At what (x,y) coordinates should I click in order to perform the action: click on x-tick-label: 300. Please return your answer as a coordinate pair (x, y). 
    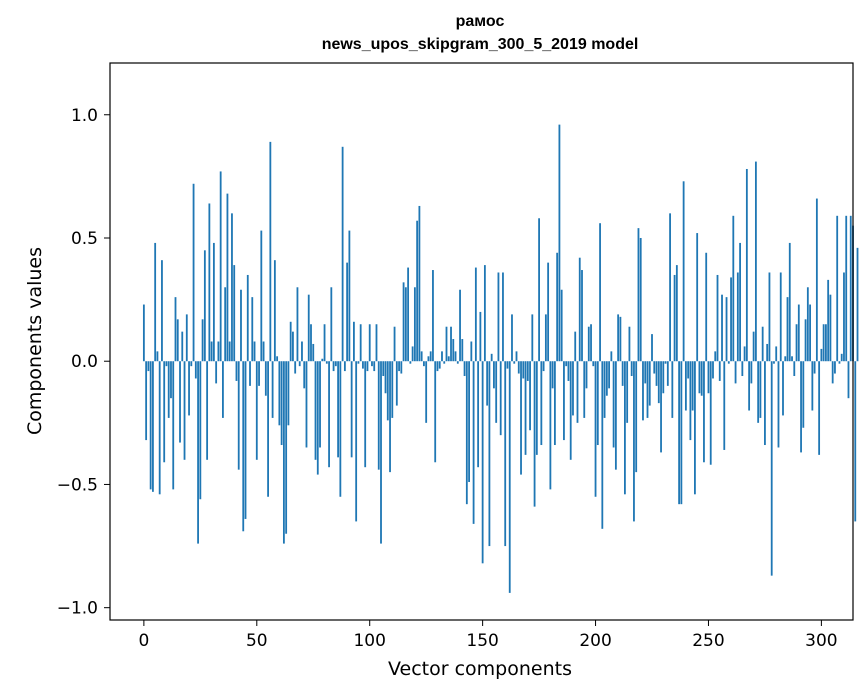
    Looking at the image, I should click on (821, 641).